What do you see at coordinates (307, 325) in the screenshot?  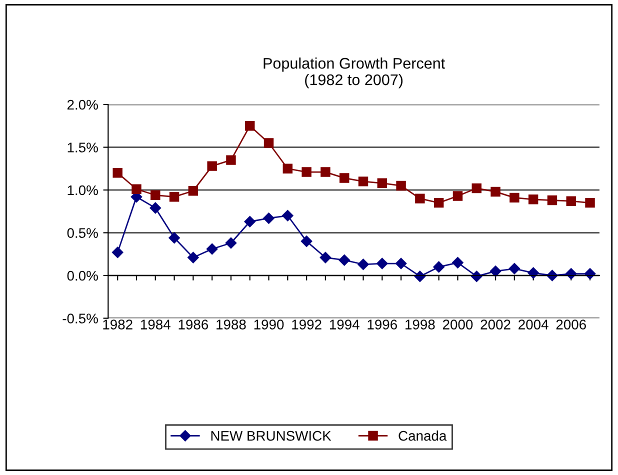 I see `x-tick-label: 1992` at bounding box center [307, 325].